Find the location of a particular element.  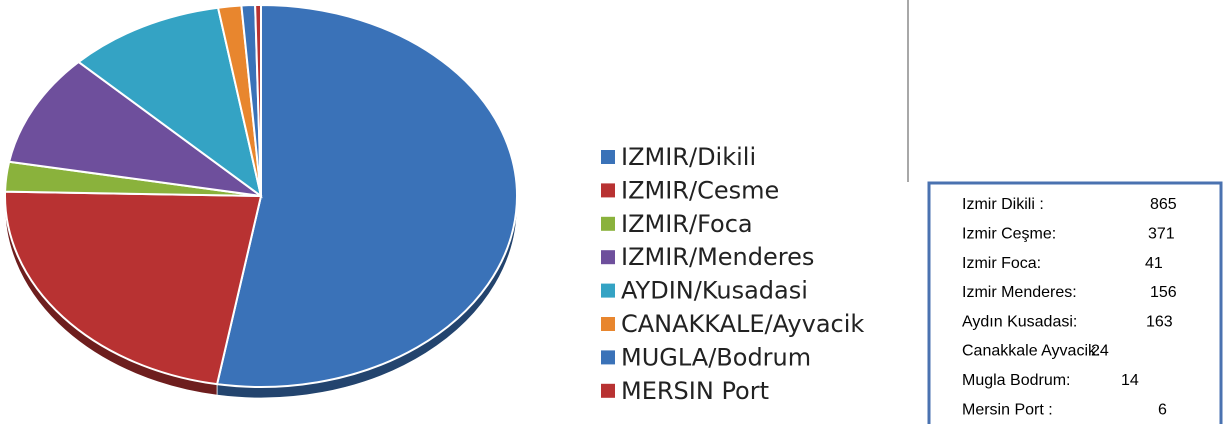

box-value: 41 is located at coordinates (1154, 263).